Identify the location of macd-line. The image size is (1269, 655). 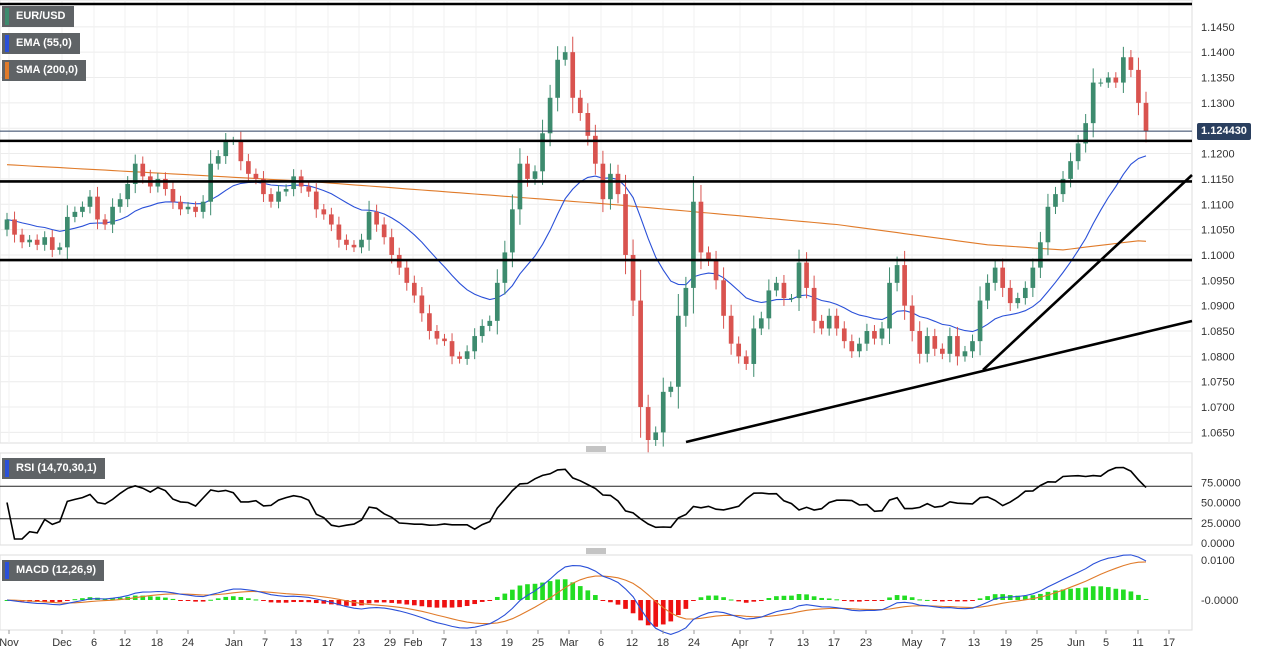
(576, 594).